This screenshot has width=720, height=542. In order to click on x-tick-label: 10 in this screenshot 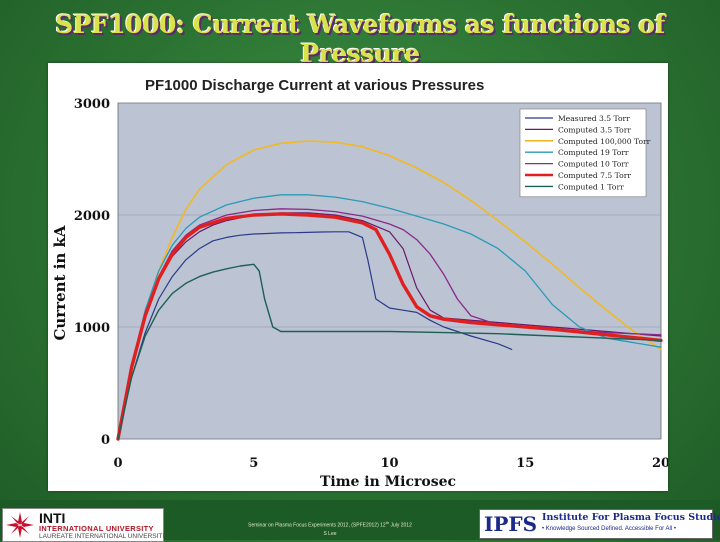, I will do `click(389, 463)`.